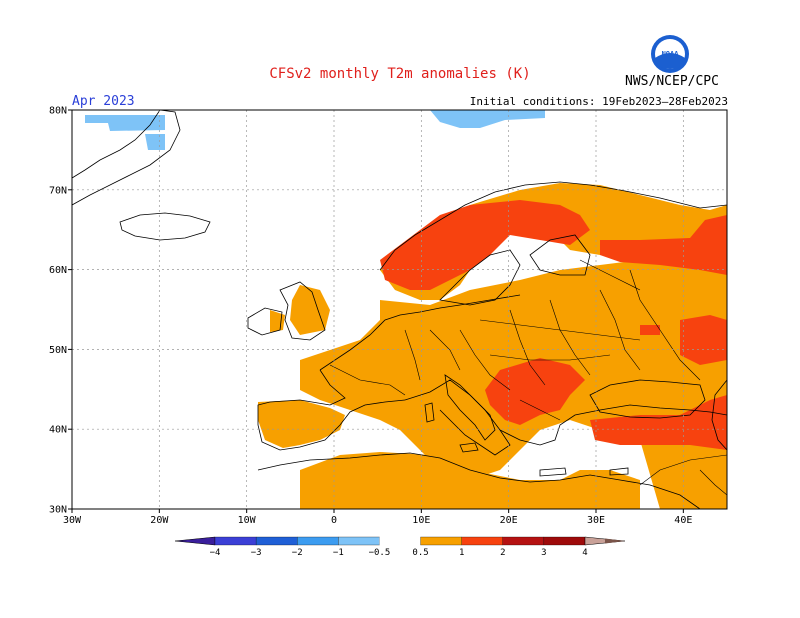 The width and height of the screenshot is (800, 618). What do you see at coordinates (380, 553) in the screenshot?
I see `legend-label: −0.5` at bounding box center [380, 553].